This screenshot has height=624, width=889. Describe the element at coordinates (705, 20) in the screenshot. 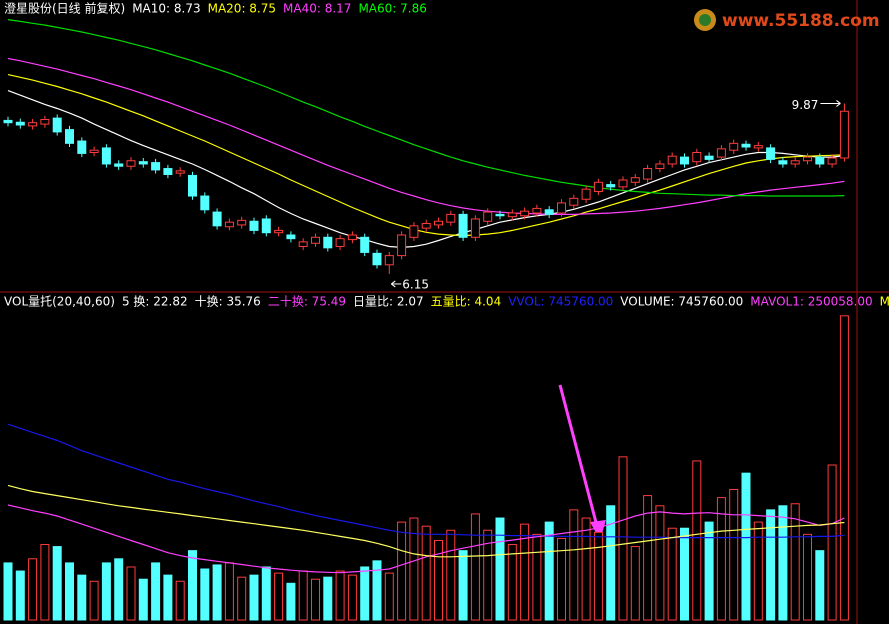

I see `watermark-logo` at that location.